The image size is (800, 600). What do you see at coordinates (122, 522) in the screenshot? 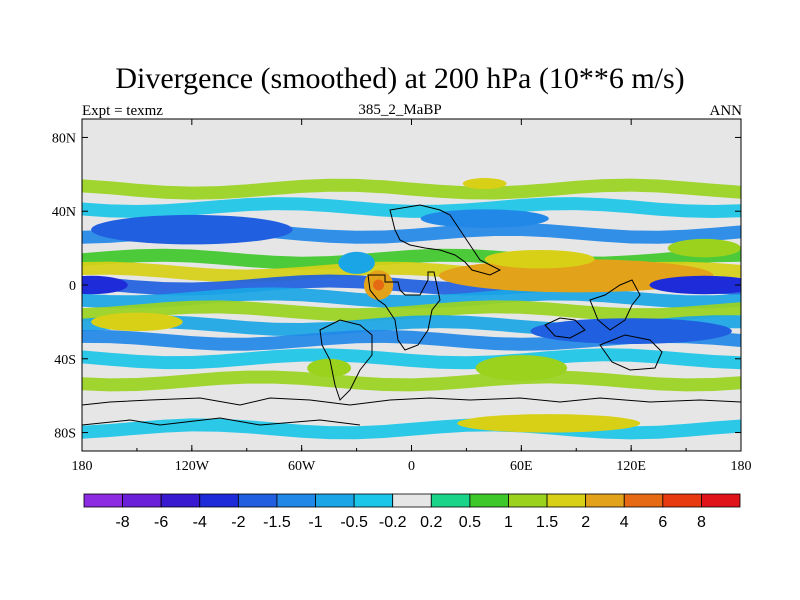
I see `colorbar-label: -8` at bounding box center [122, 522].